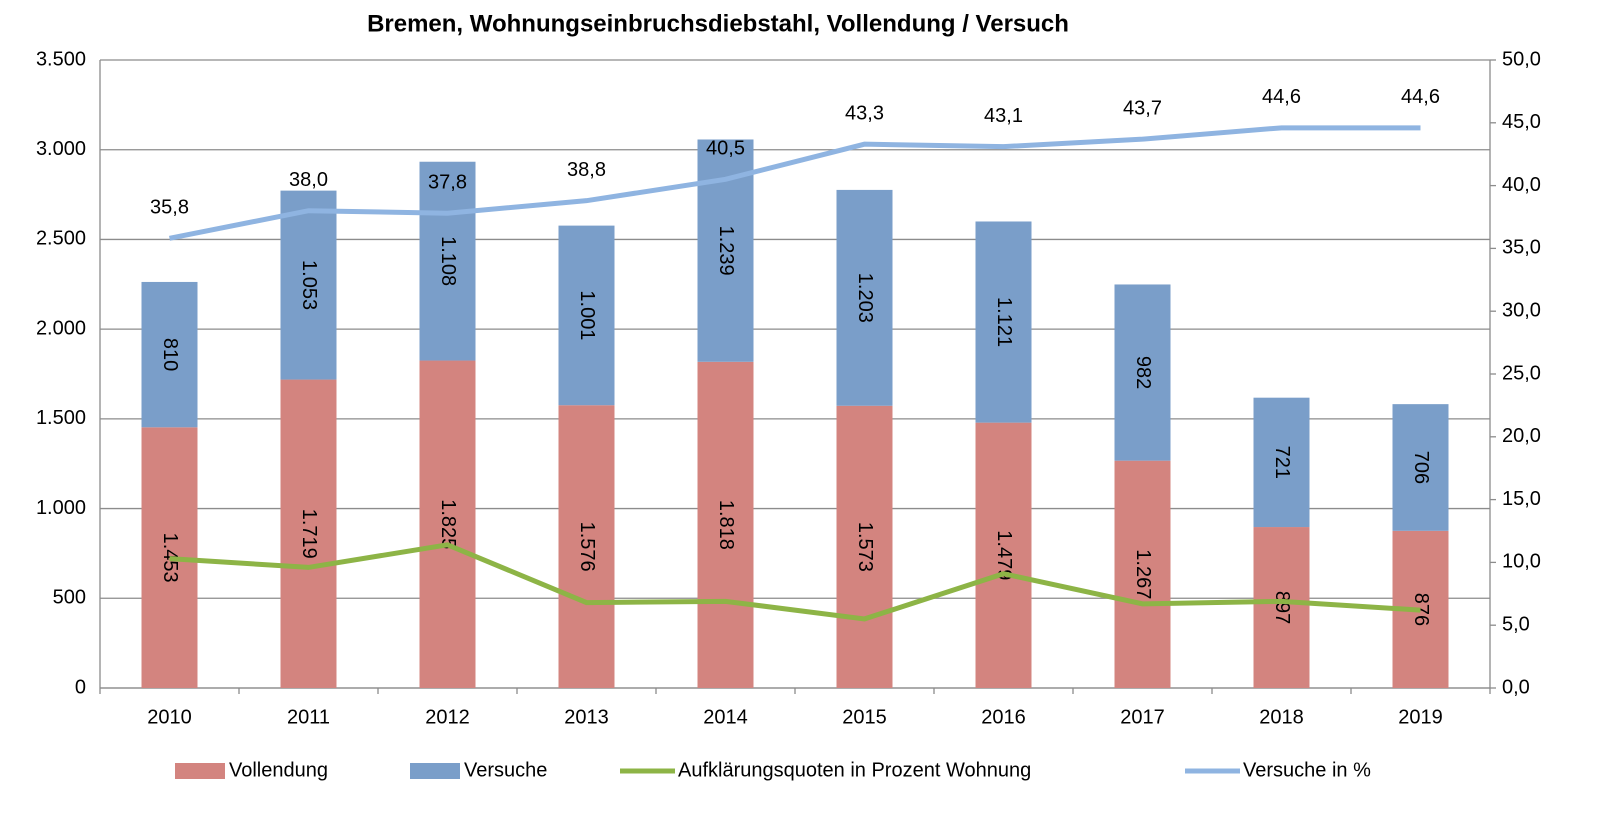  I want to click on y2-tick-label: 25,0, so click(1521, 373).